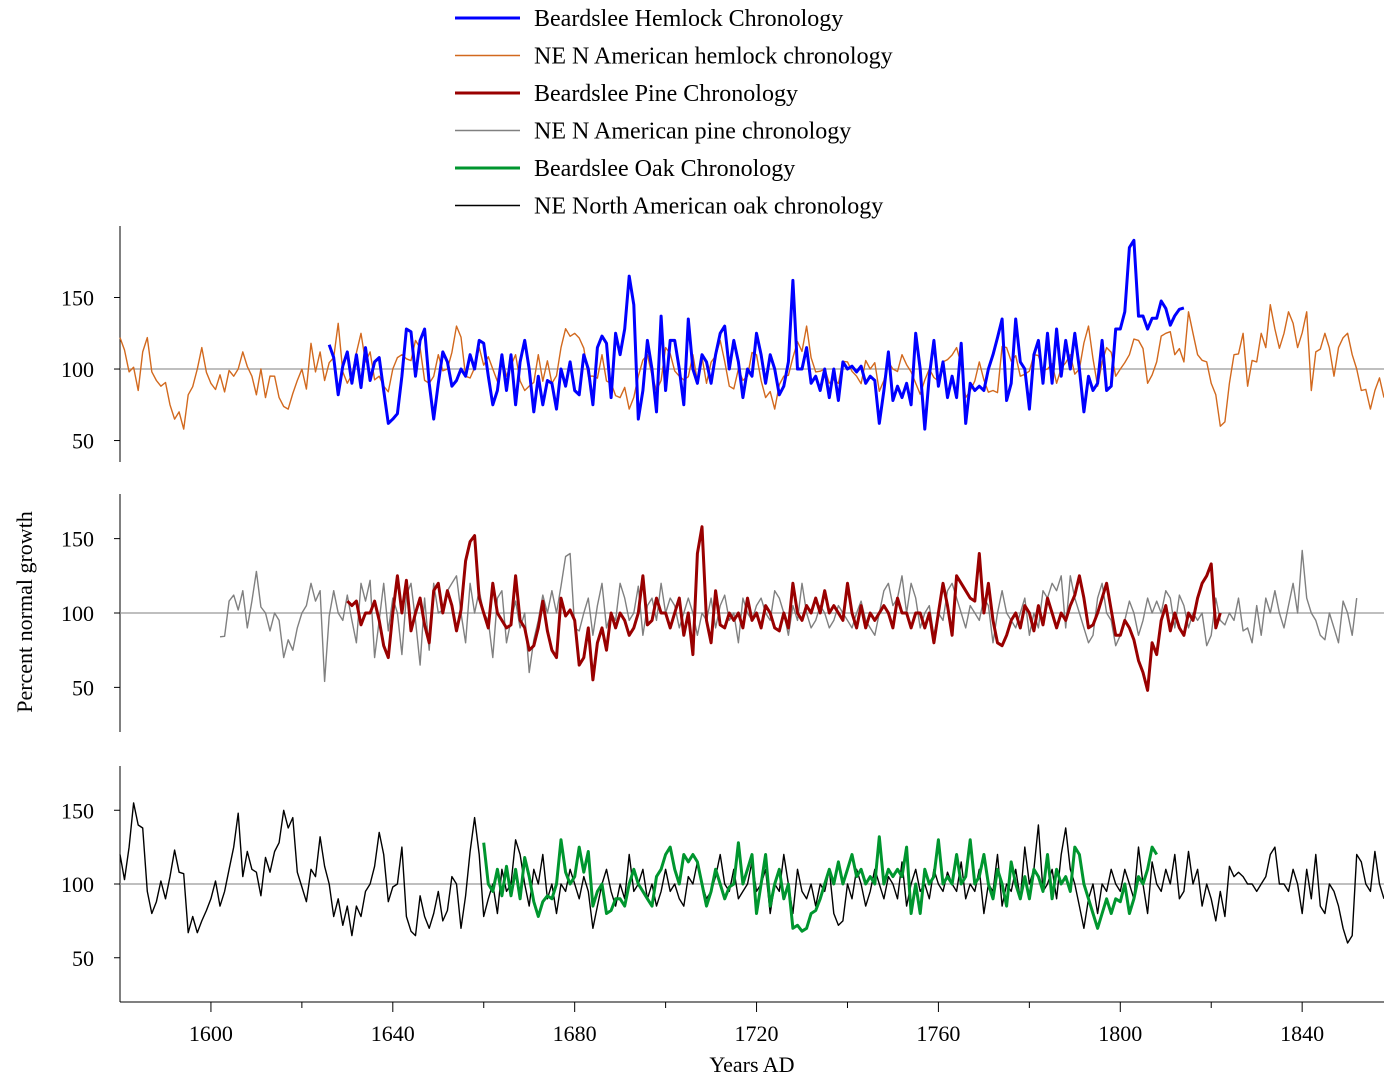  Describe the element at coordinates (575, 1033) in the screenshot. I see `x-tick-label: 1680` at that location.